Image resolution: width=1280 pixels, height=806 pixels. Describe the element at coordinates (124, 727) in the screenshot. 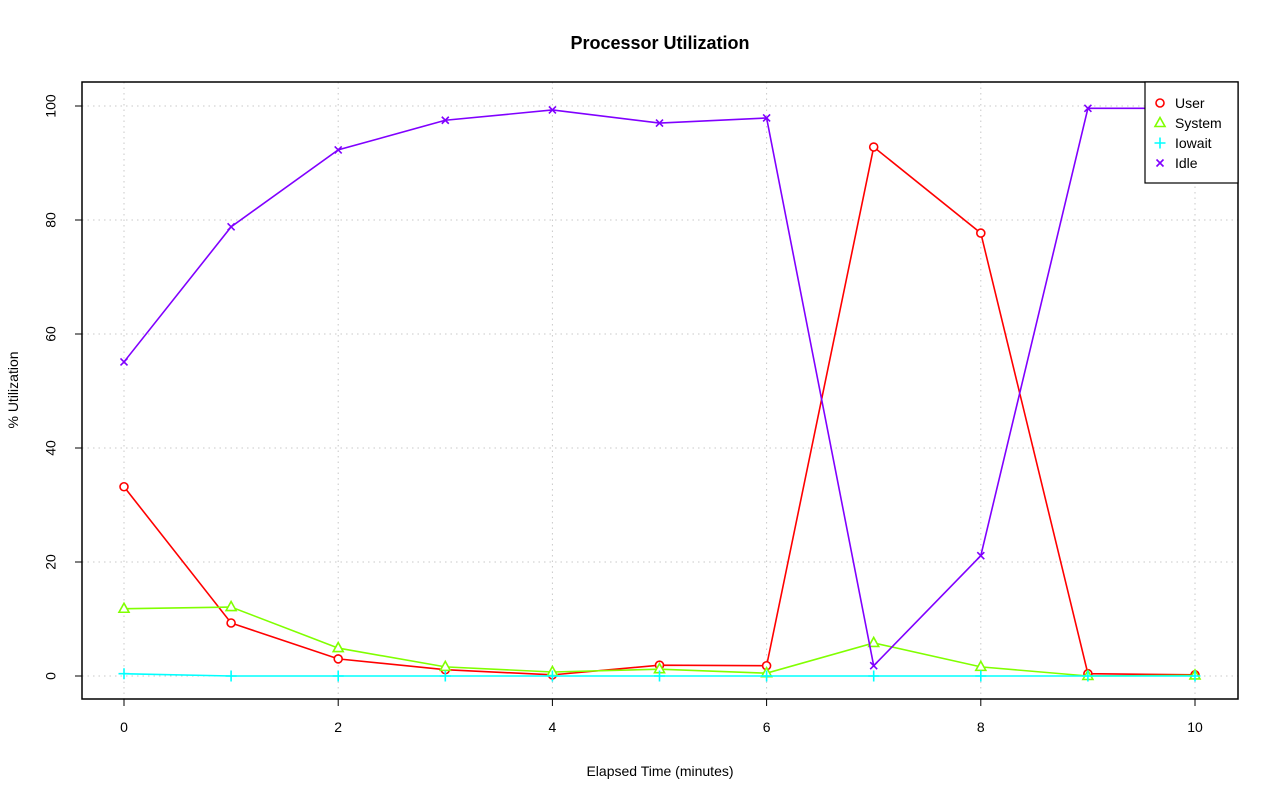

I see `x-tick-label: 0` at that location.